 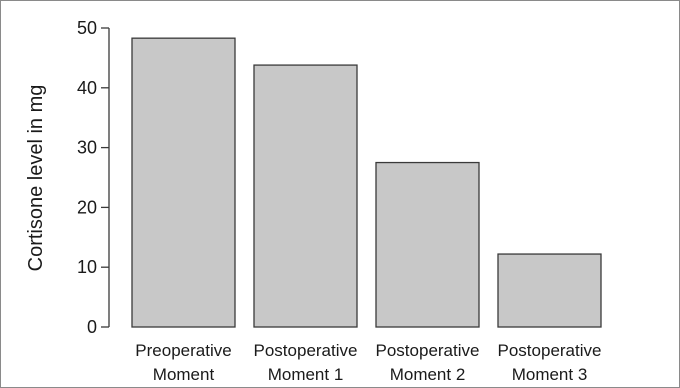 What do you see at coordinates (93, 177) in the screenshot?
I see `y-axis: 0 10 20 30 40 50` at bounding box center [93, 177].